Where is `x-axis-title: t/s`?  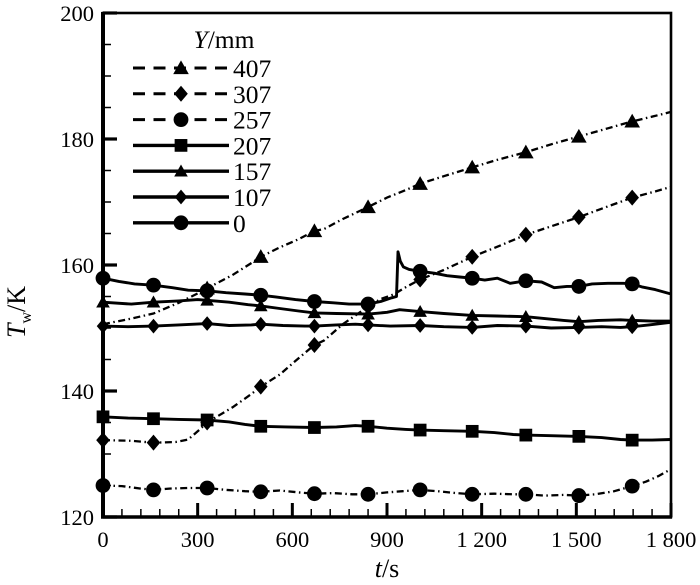
x-axis-title: t/s is located at coordinates (387, 568).